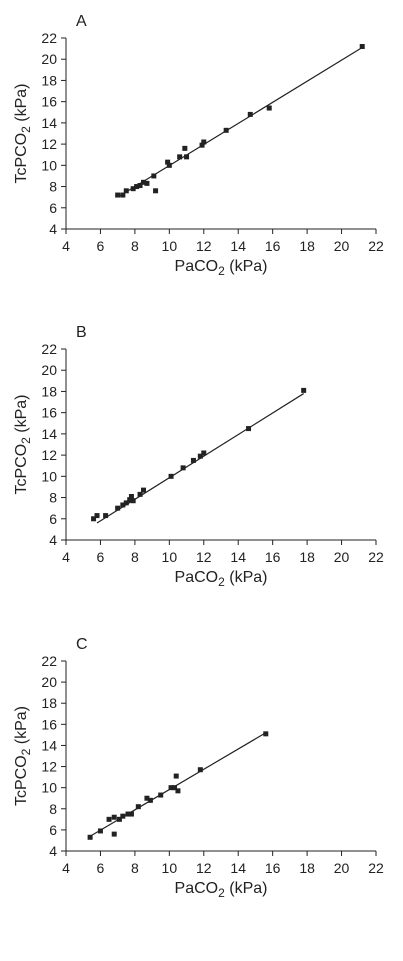 The height and width of the screenshot is (961, 403). I want to click on panel-label: A, so click(81, 21).